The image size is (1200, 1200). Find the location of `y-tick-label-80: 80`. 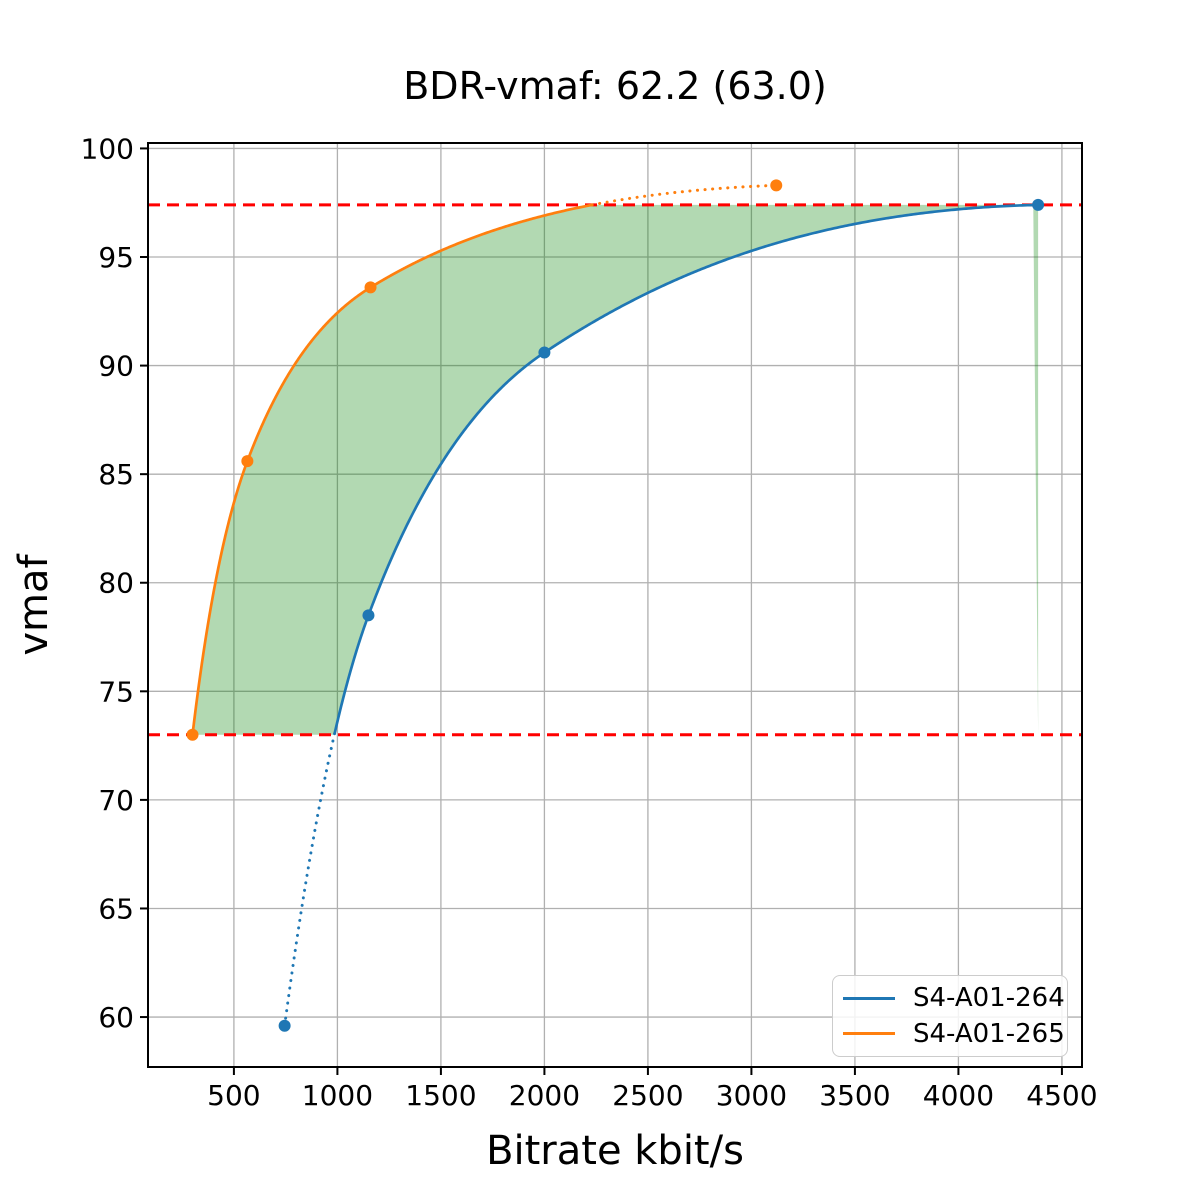

y-tick-label-80: 80 is located at coordinates (116, 583).